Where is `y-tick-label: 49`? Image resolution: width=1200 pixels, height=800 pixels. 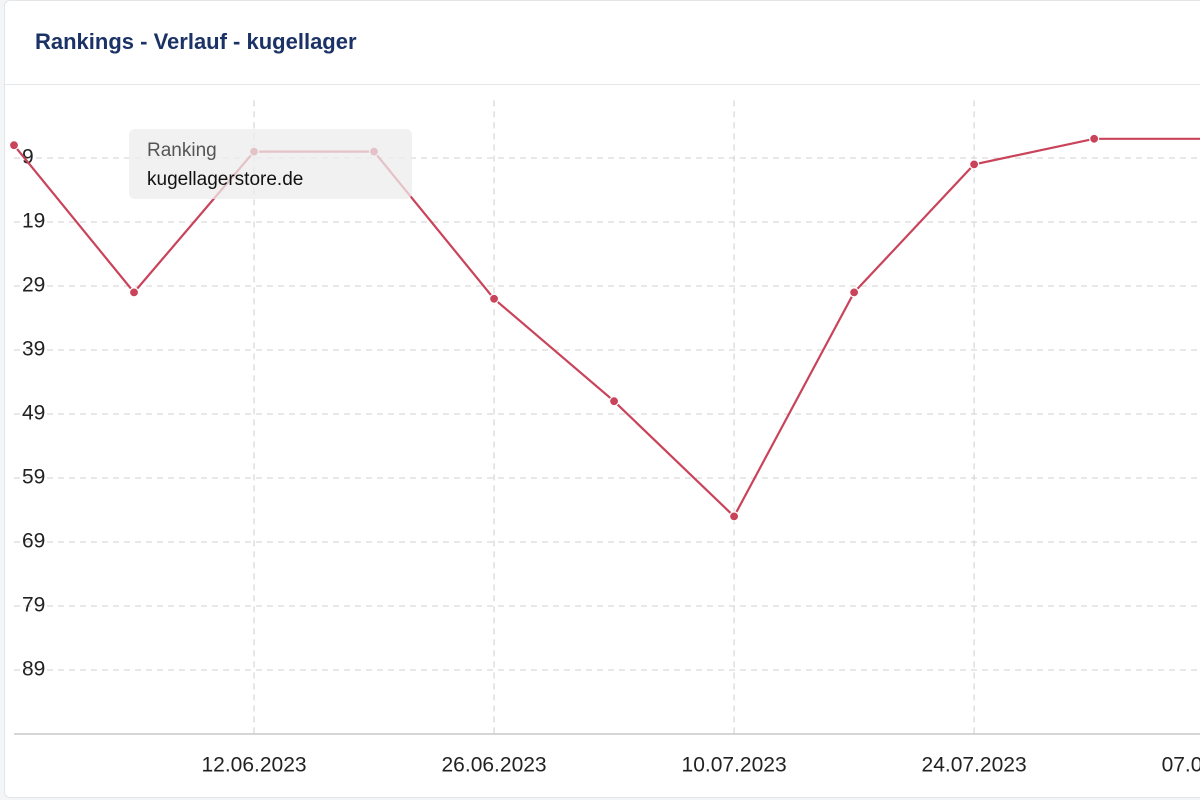 y-tick-label: 49 is located at coordinates (33, 413).